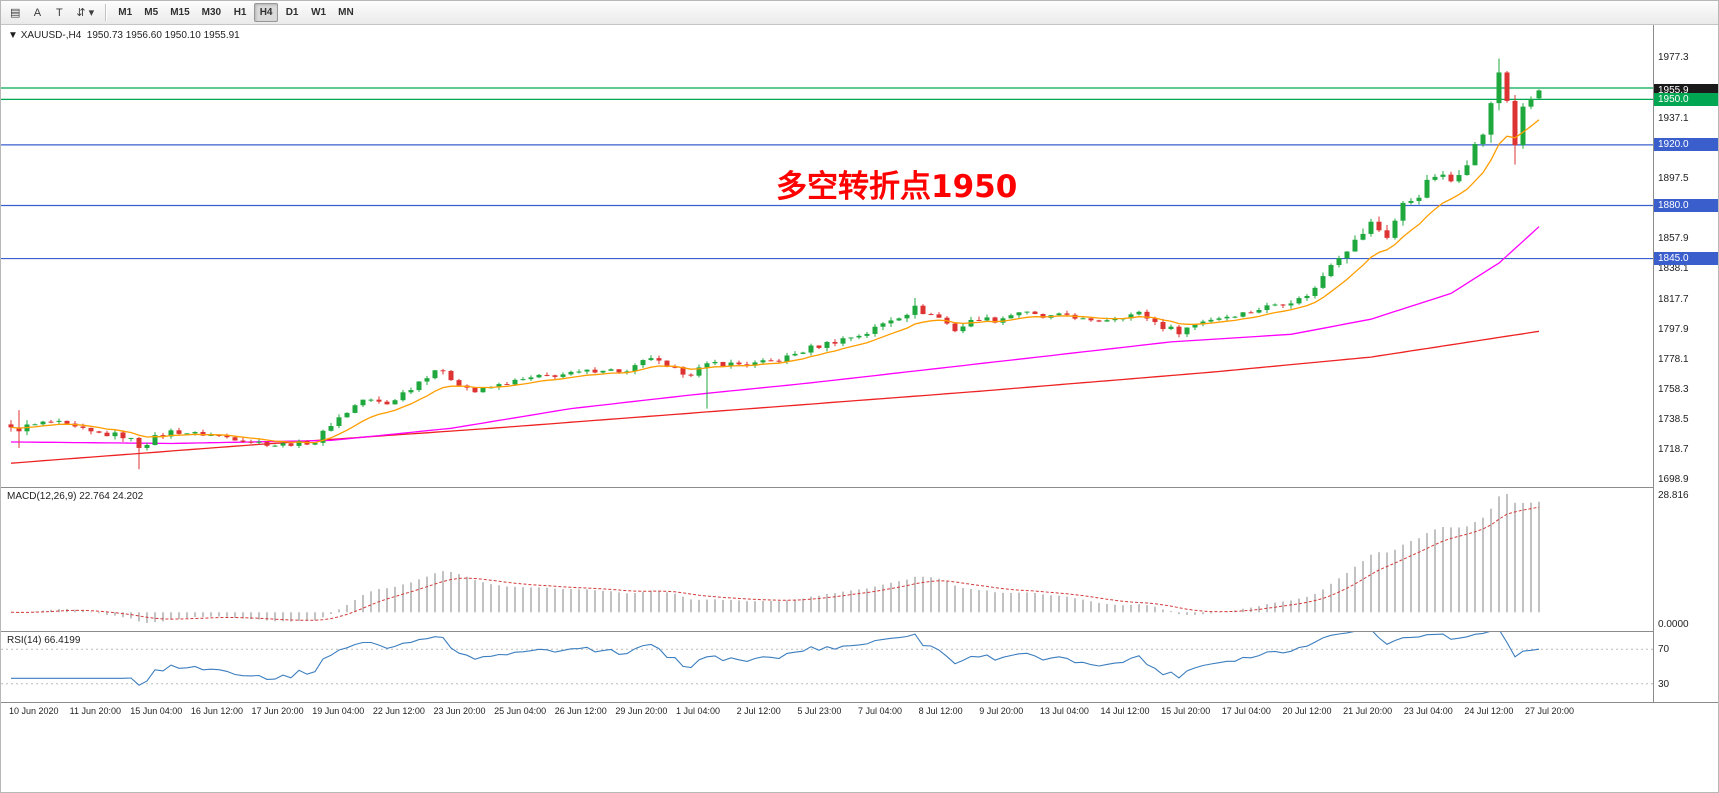 The image size is (1719, 793). Describe the element at coordinates (59, 12) in the screenshot. I see `text-object-button: T` at that location.